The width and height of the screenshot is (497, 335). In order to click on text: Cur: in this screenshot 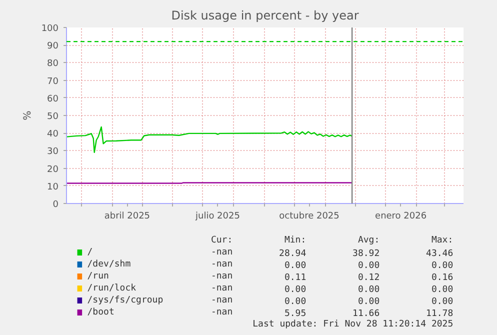, I will do `click(221, 241)`.